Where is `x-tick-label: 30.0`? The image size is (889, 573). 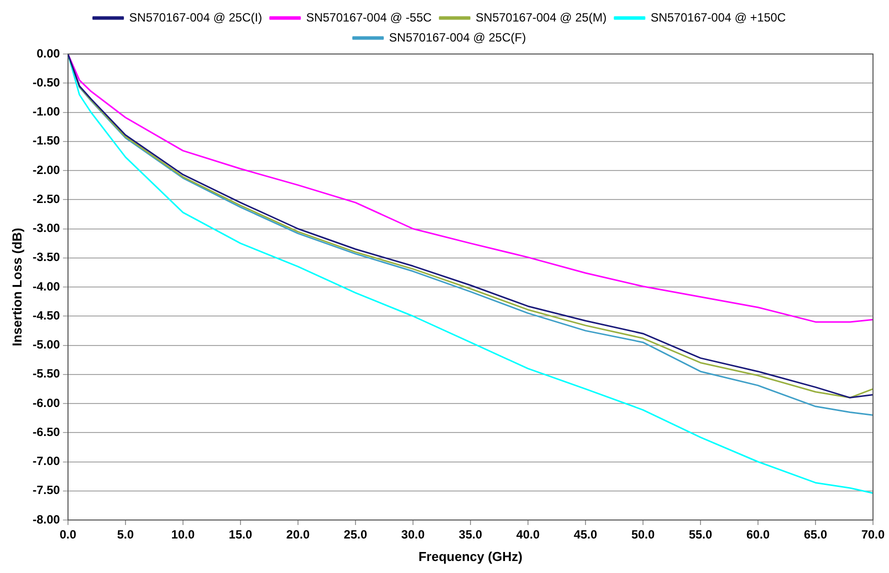 x-tick-label: 30.0 is located at coordinates (413, 535).